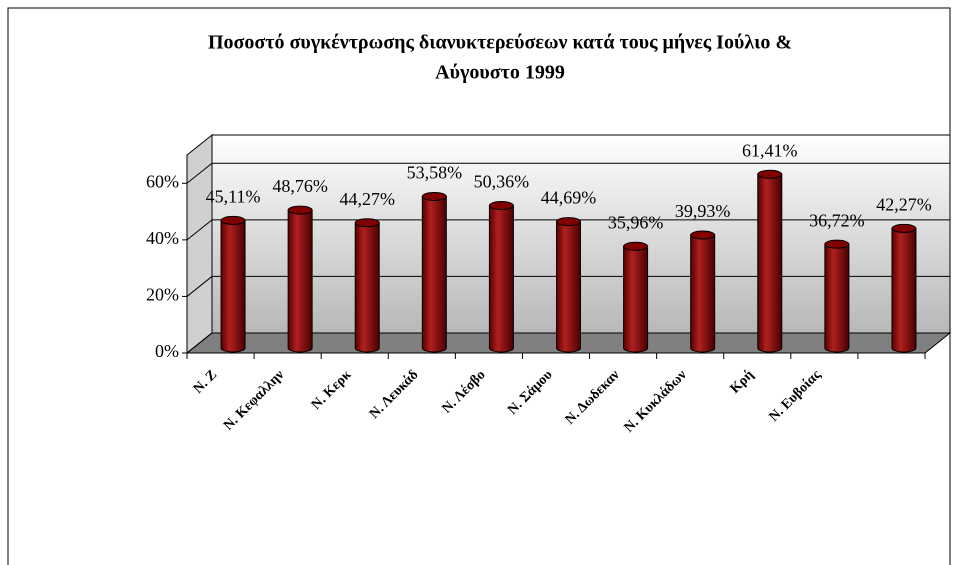  I want to click on x-tick-label: Ν. Σάμου, so click(530, 392).